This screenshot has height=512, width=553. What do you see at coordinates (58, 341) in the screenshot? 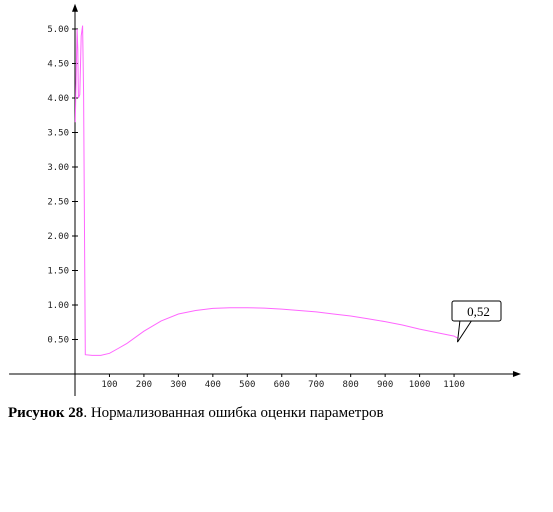
I see `y-tick-label: 0.50` at bounding box center [58, 341].